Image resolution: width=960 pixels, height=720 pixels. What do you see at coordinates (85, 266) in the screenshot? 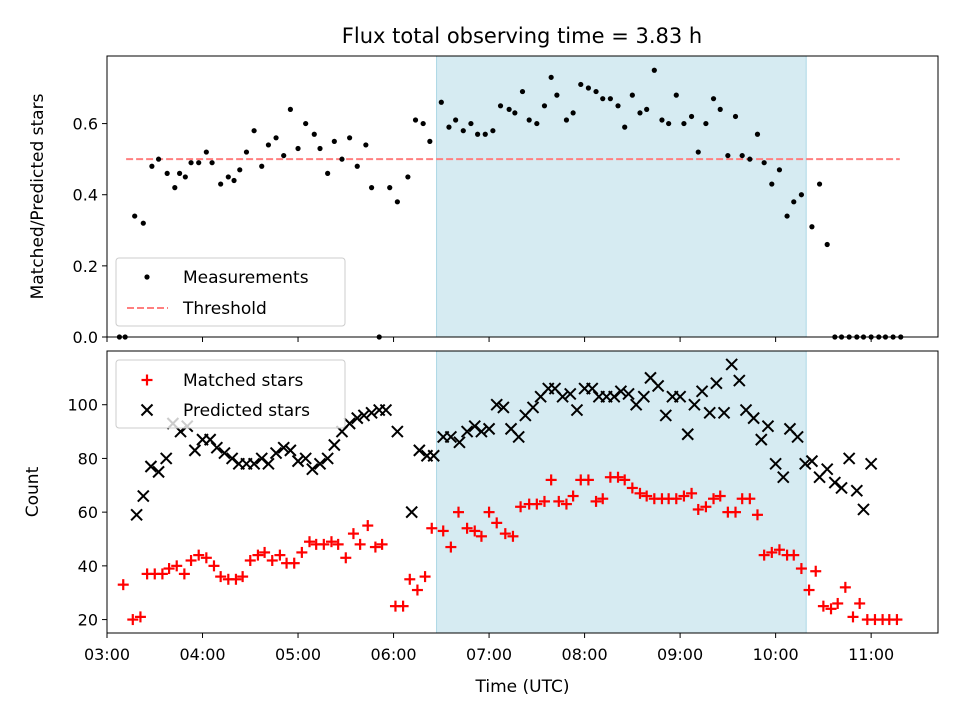
I see `y-tick-label: 0.2` at bounding box center [85, 266].